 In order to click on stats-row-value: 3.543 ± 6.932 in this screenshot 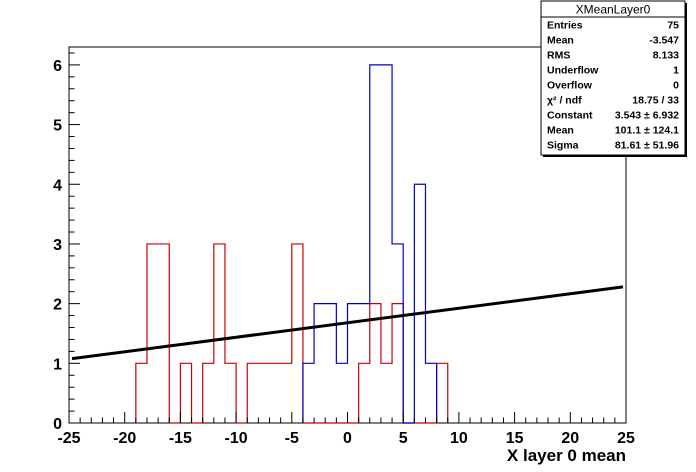, I will do `click(647, 116)`.